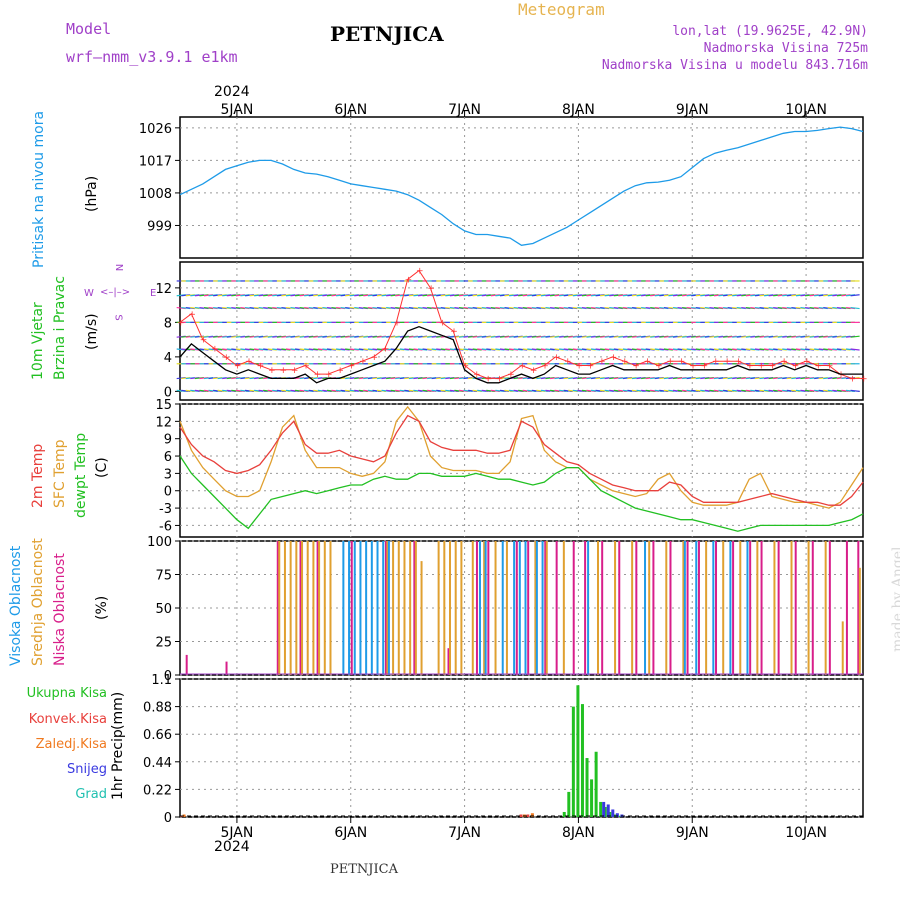 This screenshot has height=900, width=900. What do you see at coordinates (163, 576) in the screenshot?
I see `ytick-label-3-1: 75` at bounding box center [163, 576].